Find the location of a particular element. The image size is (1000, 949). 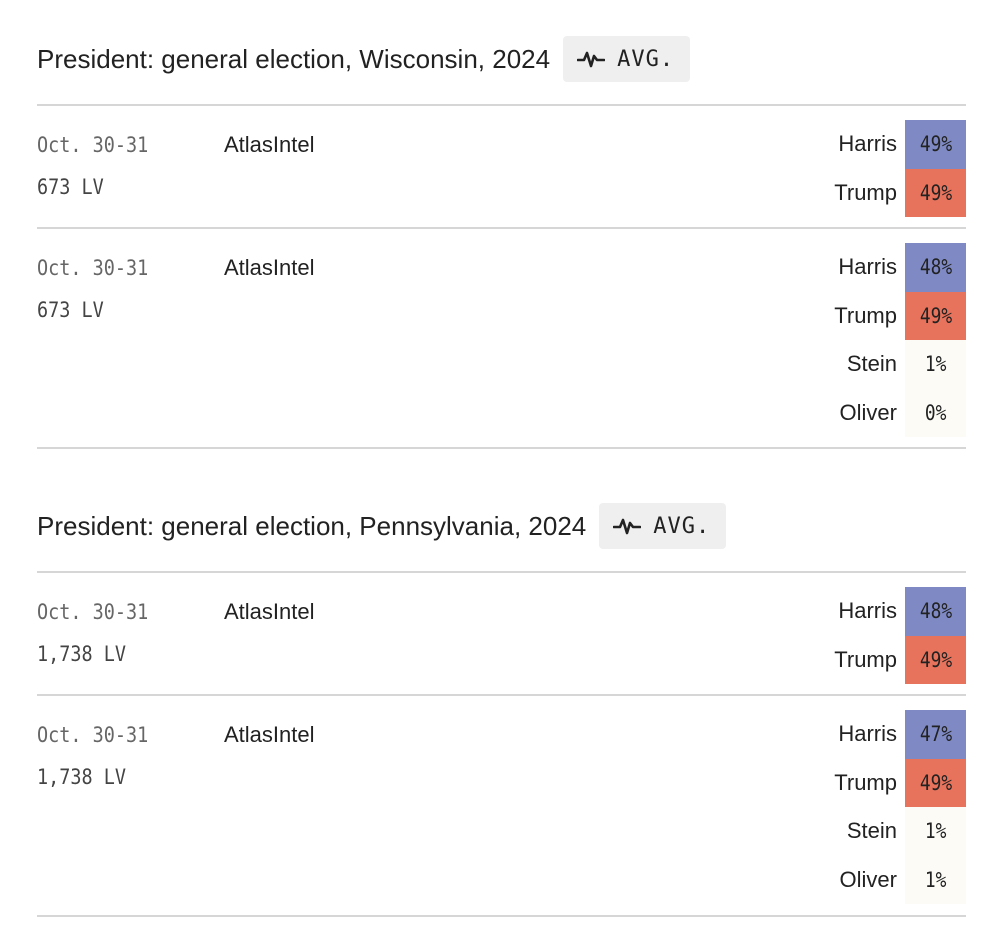

candidate-value-text: 0% is located at coordinates (935, 412).